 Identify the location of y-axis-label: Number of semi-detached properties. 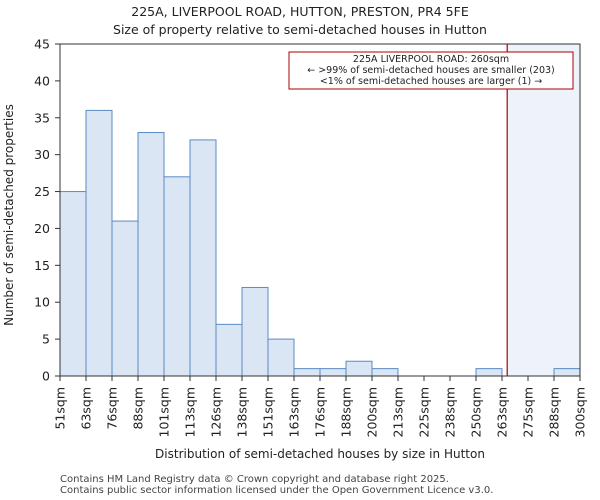
(9, 215).